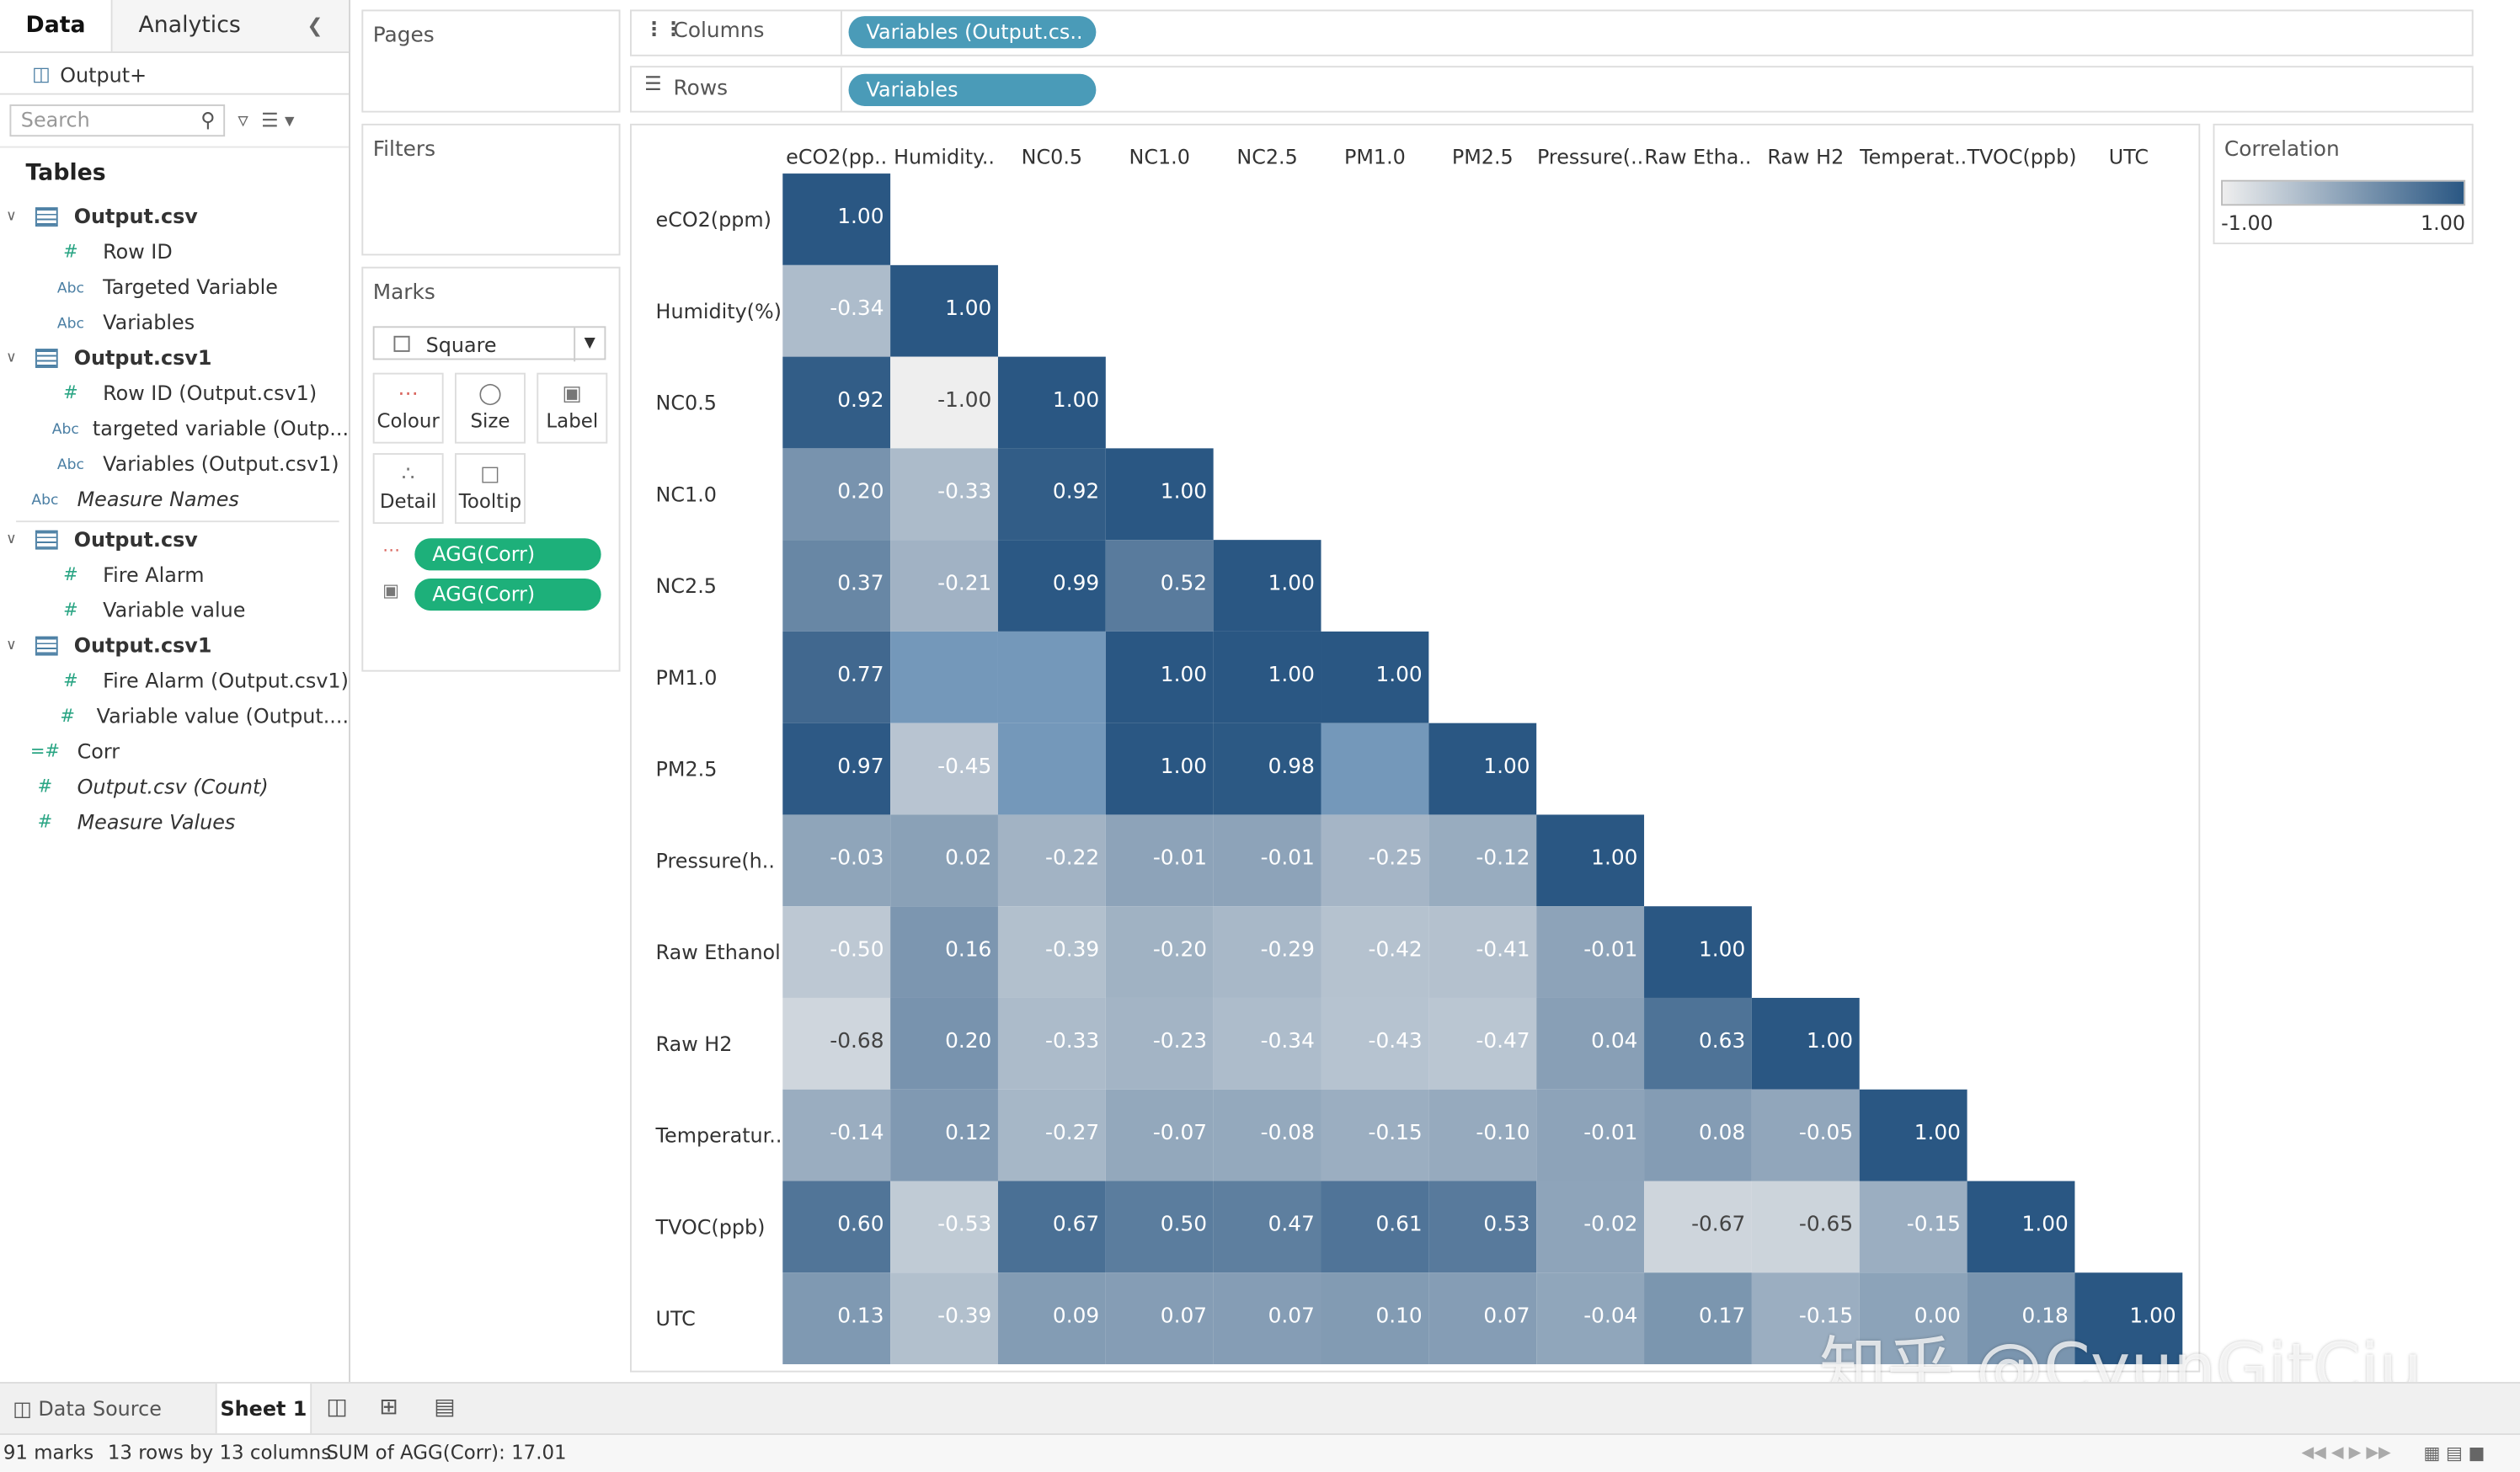  I want to click on heatmap-cell: 0.47, so click(1267, 1227).